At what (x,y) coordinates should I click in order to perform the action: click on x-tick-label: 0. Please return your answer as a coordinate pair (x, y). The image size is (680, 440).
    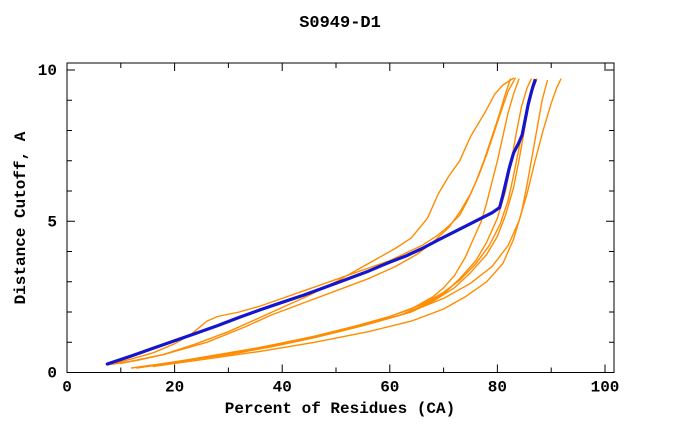
    Looking at the image, I should click on (67, 388).